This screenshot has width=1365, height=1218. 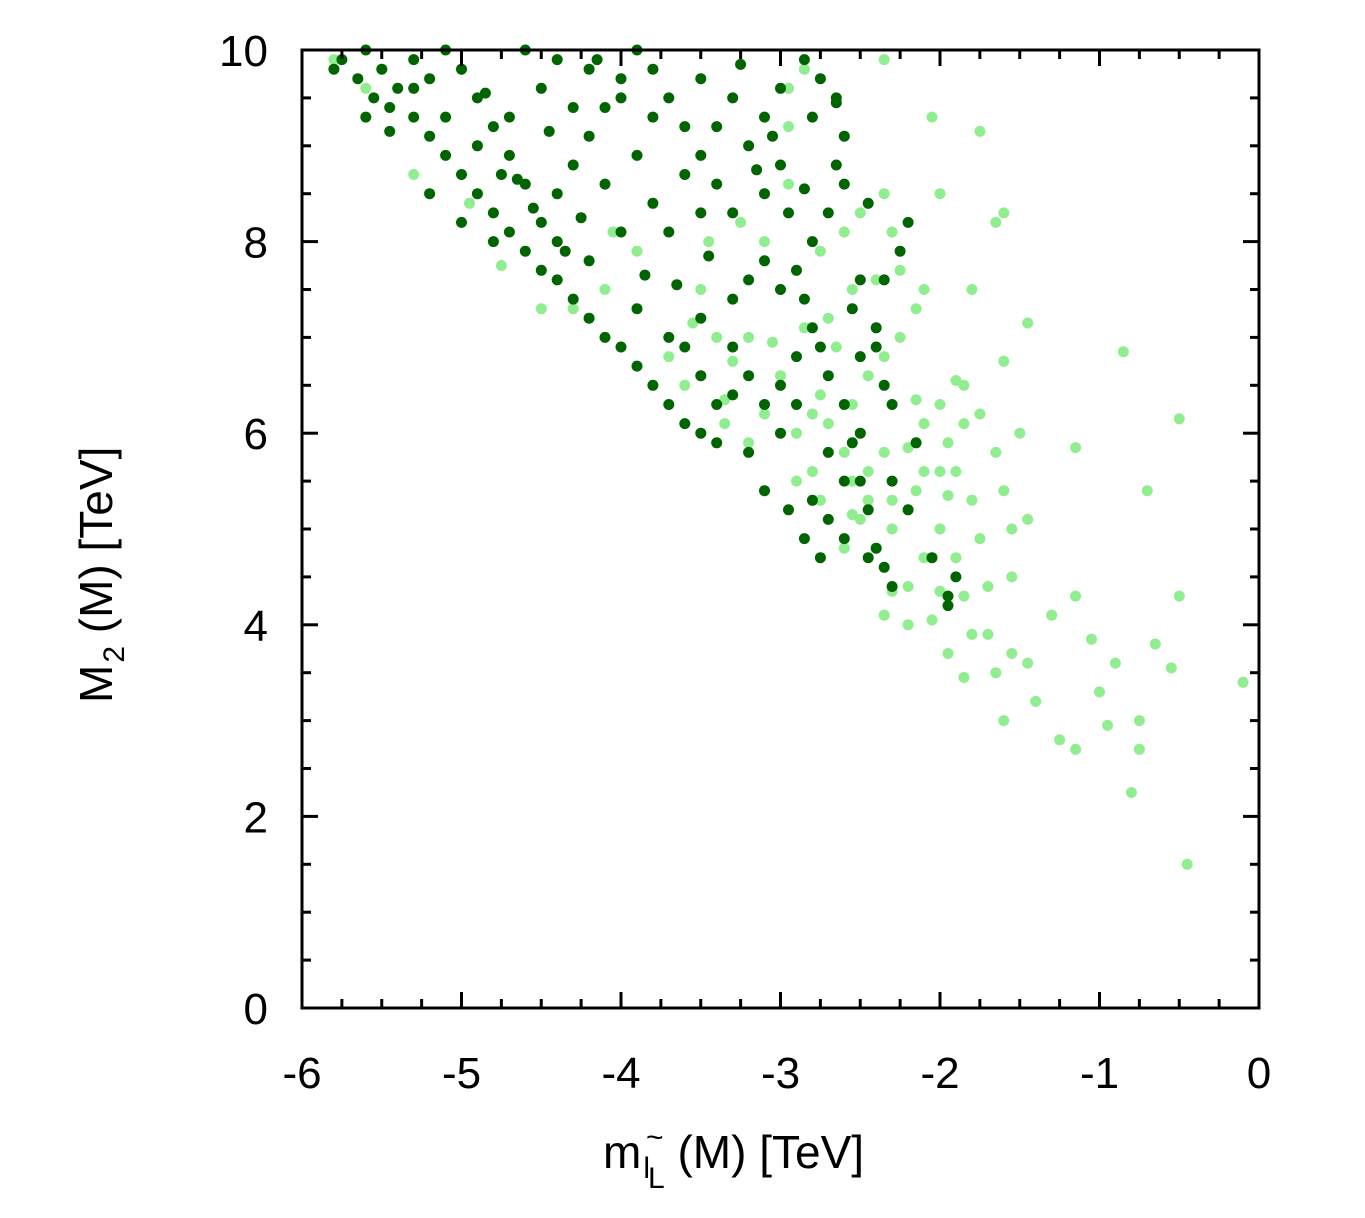 I want to click on x-axis-title-tilde: ~, so click(x=655, y=1137).